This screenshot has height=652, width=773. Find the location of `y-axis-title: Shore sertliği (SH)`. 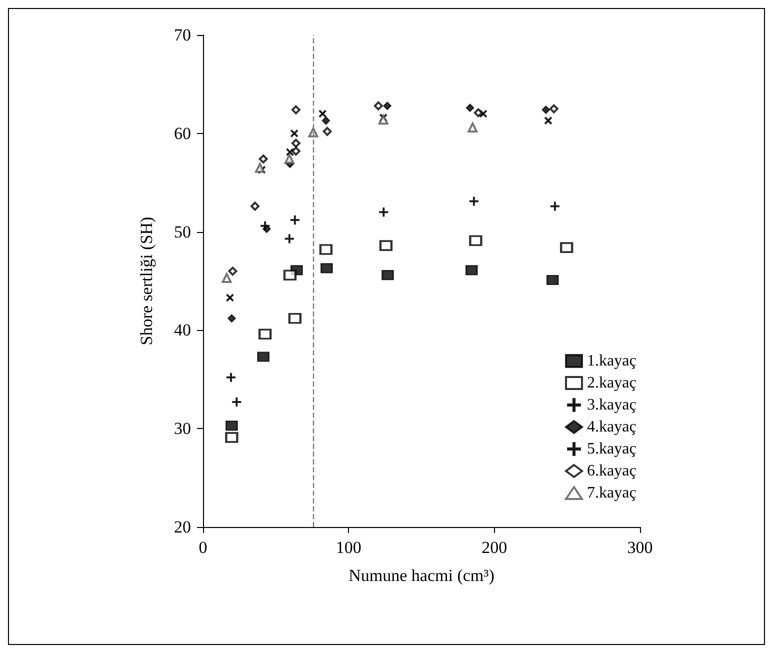

y-axis-title: Shore sertliği (SH) is located at coordinates (146, 281).